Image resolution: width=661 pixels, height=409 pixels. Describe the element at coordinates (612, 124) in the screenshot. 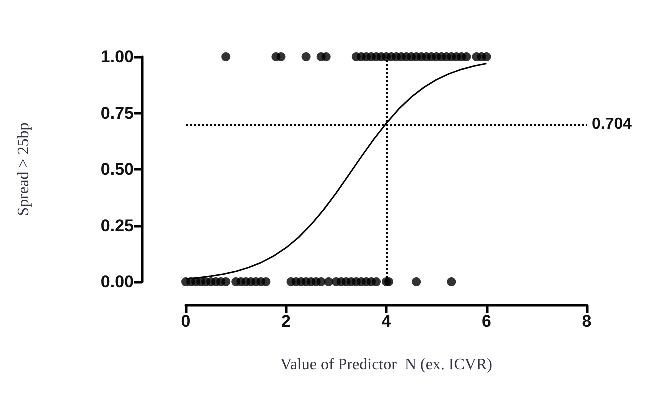

I see `ref-line-label: 0.704` at that location.